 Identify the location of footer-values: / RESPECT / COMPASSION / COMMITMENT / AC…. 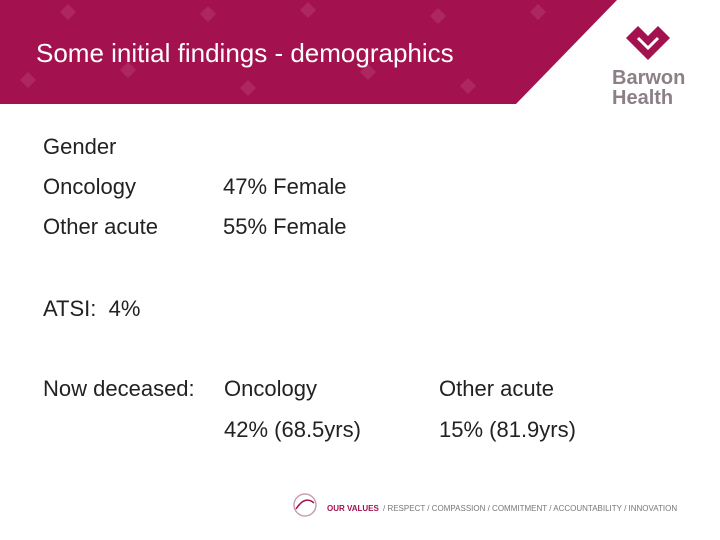
(530, 508).